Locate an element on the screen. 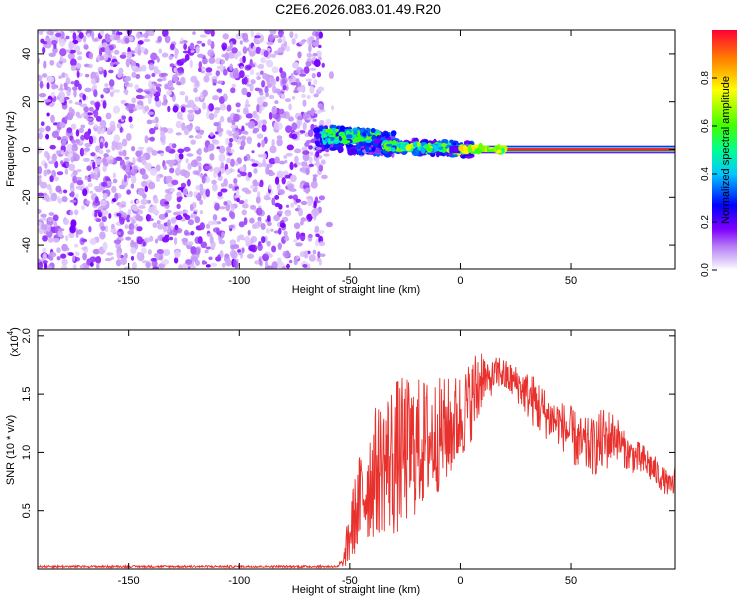 Image resolution: width=750 pixels, height=600 pixels. snr-x-axis-label: Height of straight line (km) is located at coordinates (356, 590).